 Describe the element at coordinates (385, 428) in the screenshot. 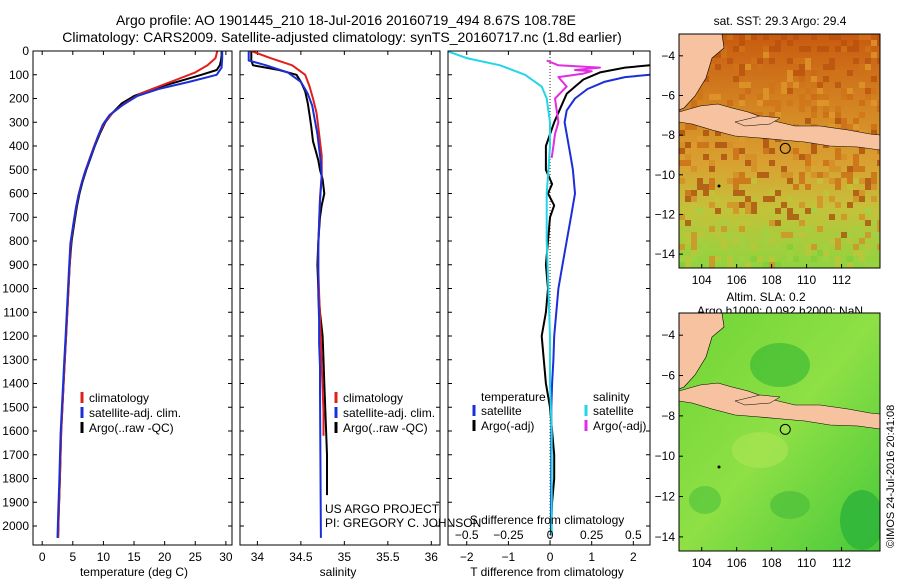

I see `legend-label: Argo(..raw -QC)` at that location.